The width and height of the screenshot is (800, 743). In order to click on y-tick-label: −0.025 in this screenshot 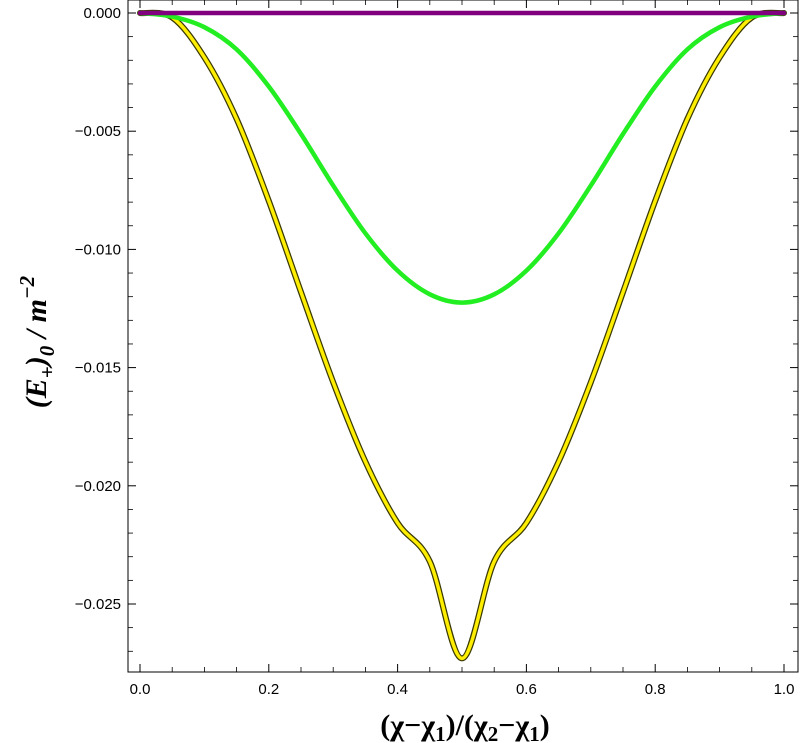, I will do `click(98, 604)`.